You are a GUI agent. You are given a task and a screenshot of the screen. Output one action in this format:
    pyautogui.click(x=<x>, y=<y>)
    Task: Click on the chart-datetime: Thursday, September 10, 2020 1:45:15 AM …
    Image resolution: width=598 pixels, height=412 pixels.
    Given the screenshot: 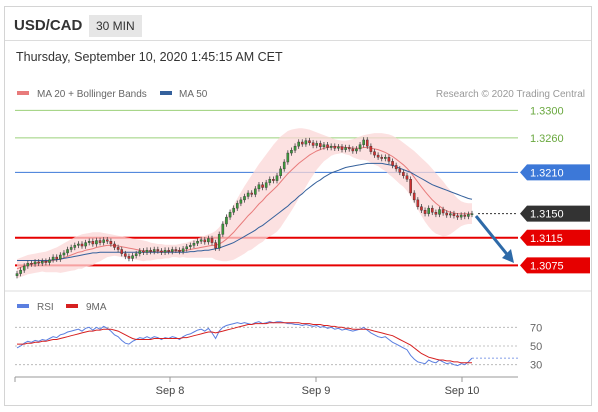 What is the action you would take?
    pyautogui.click(x=149, y=57)
    